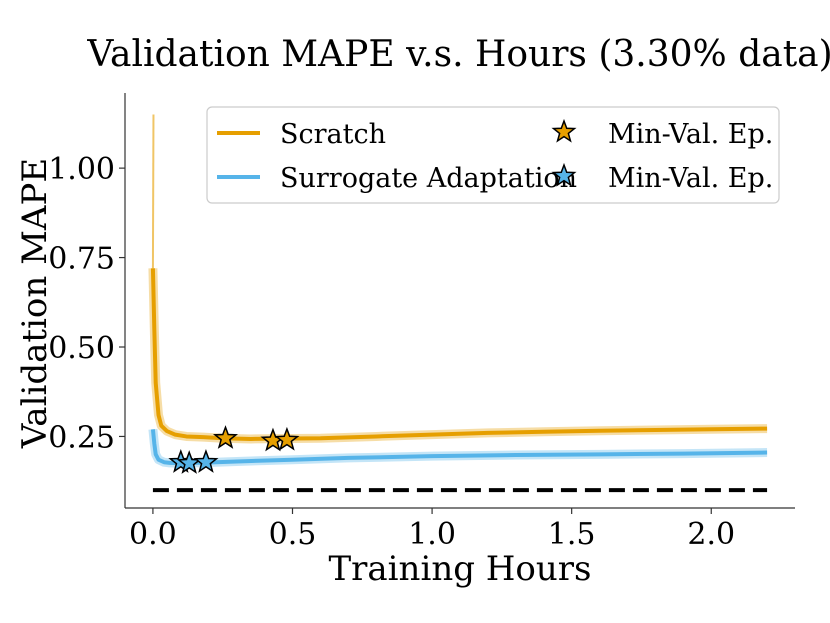 Image resolution: width=830 pixels, height=623 pixels. I want to click on x-axis-label: Training Hours, so click(459, 569).